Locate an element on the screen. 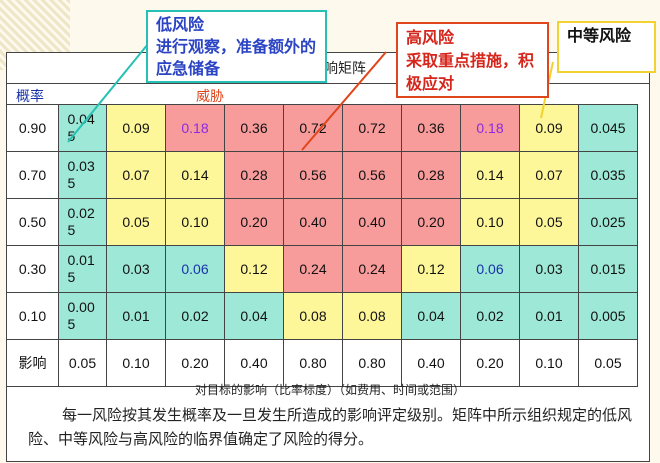  probability-value: 0.70 is located at coordinates (32, 175).